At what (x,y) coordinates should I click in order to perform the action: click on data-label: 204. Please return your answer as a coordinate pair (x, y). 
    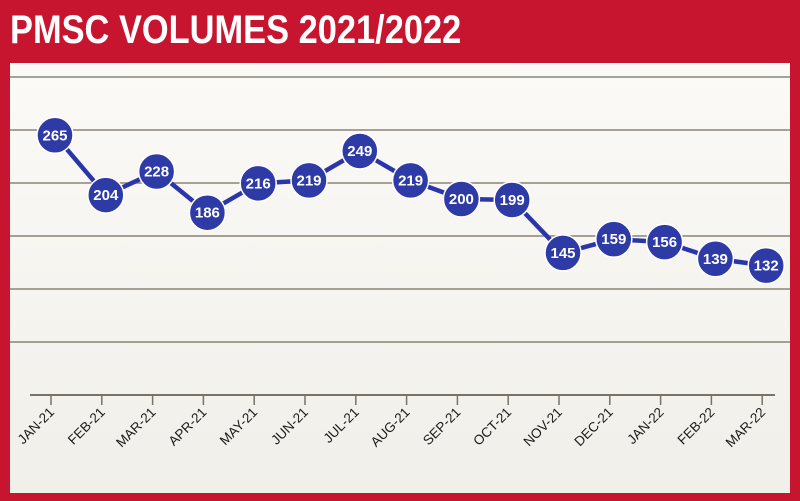
    Looking at the image, I should click on (106, 195).